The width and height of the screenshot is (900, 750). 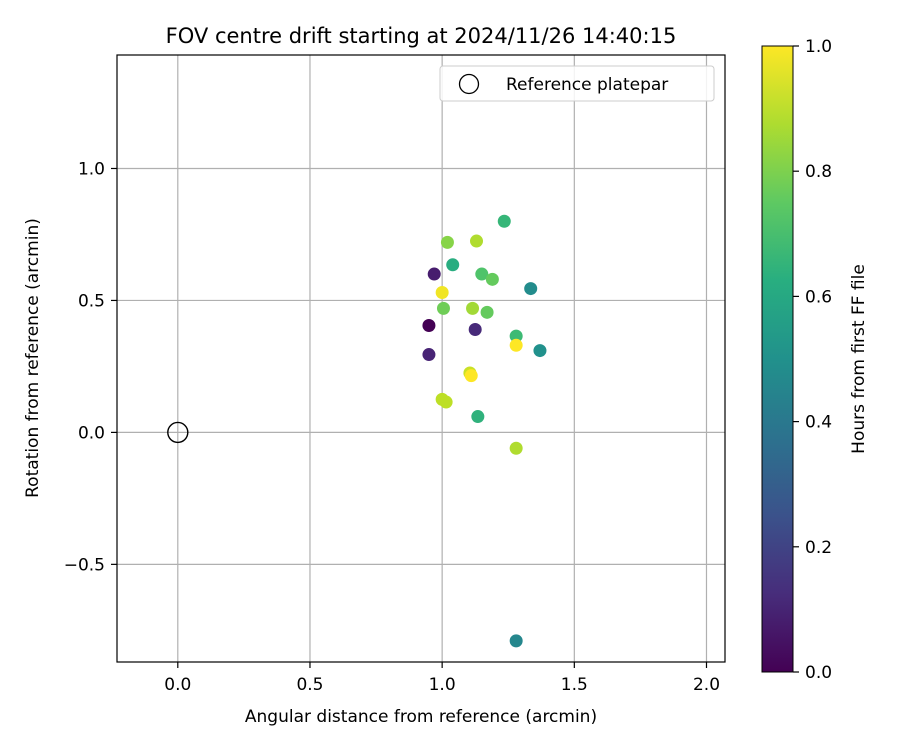 What do you see at coordinates (90, 367) in the screenshot?
I see `y-axis-ticks: −0.5 0.0 0.5 1.0` at bounding box center [90, 367].